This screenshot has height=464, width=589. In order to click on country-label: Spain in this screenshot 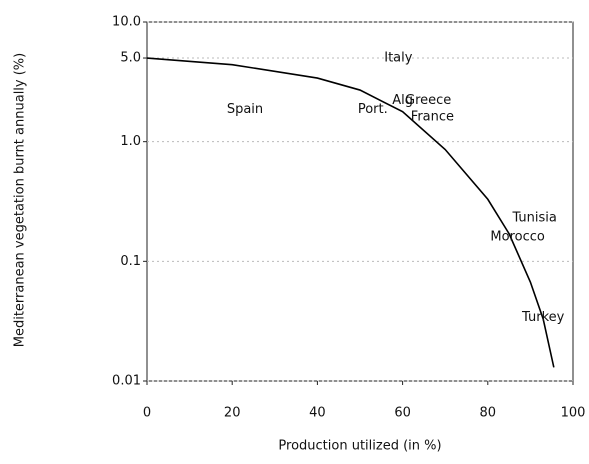, I will do `click(245, 109)`.